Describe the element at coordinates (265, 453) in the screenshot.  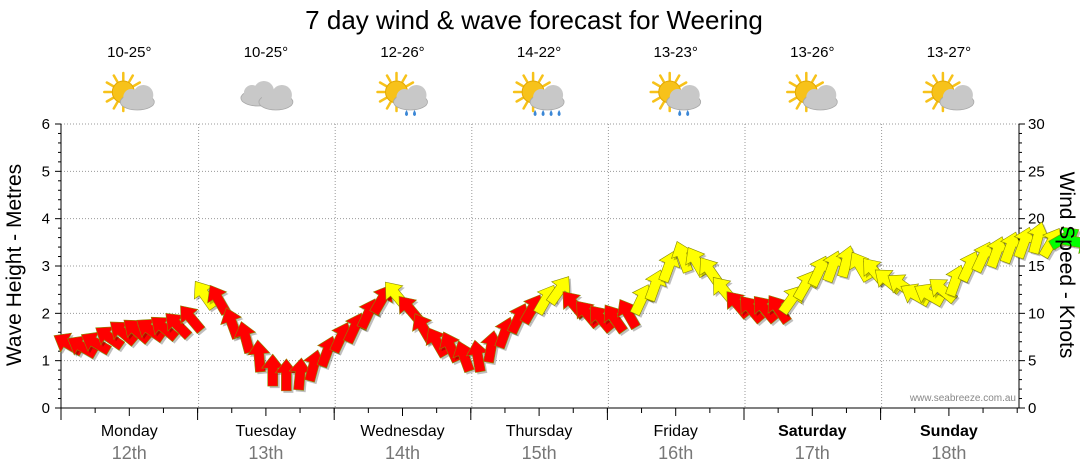
I see `day-date-label: 13th` at that location.